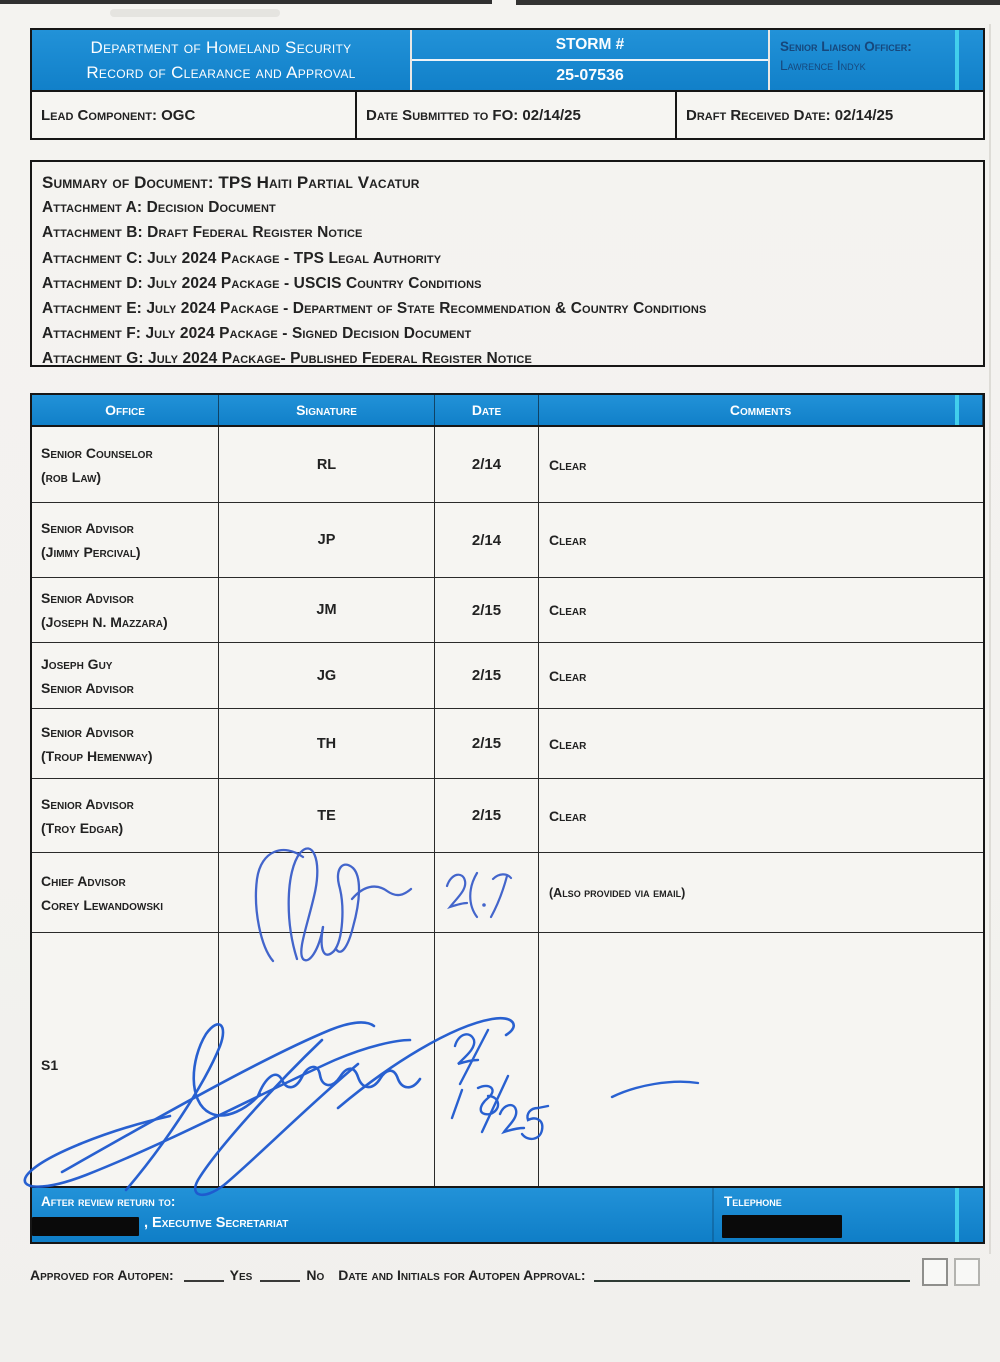  Describe the element at coordinates (990, 639) in the screenshot. I see `scan-artifact-edge-line` at that location.